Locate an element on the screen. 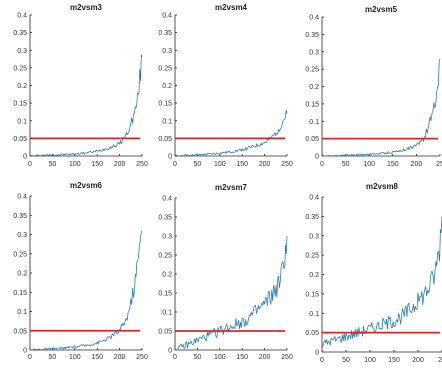 The image size is (442, 372). chart-title: m2vsm4 is located at coordinates (231, 7).